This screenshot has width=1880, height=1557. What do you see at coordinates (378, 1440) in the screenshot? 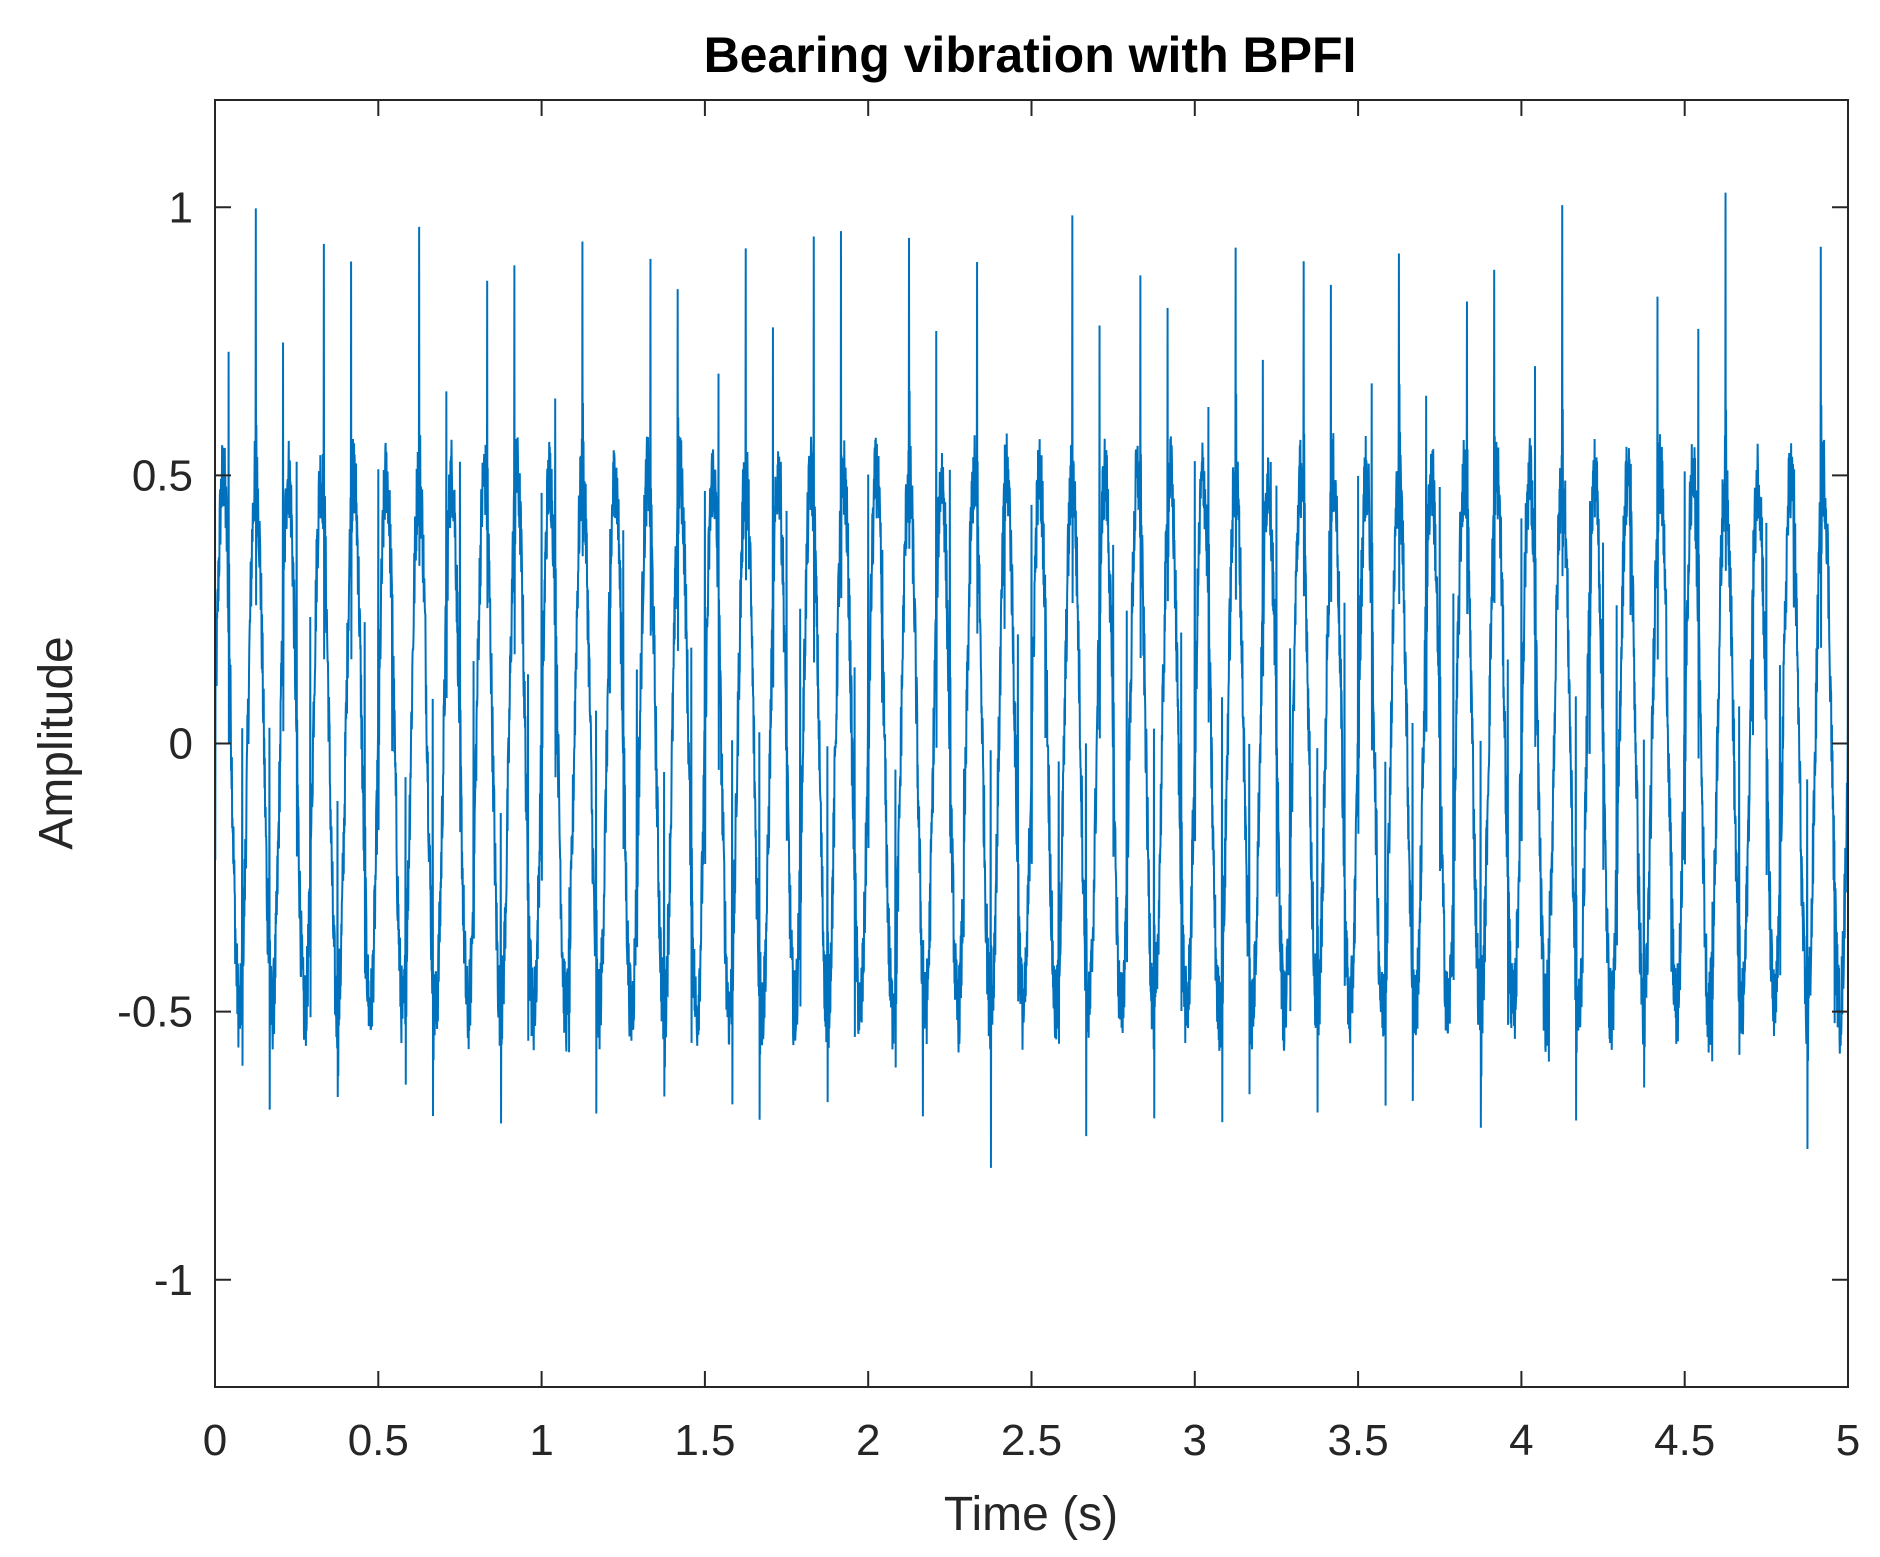
I see `x-tick-label: 0.5` at bounding box center [378, 1440].